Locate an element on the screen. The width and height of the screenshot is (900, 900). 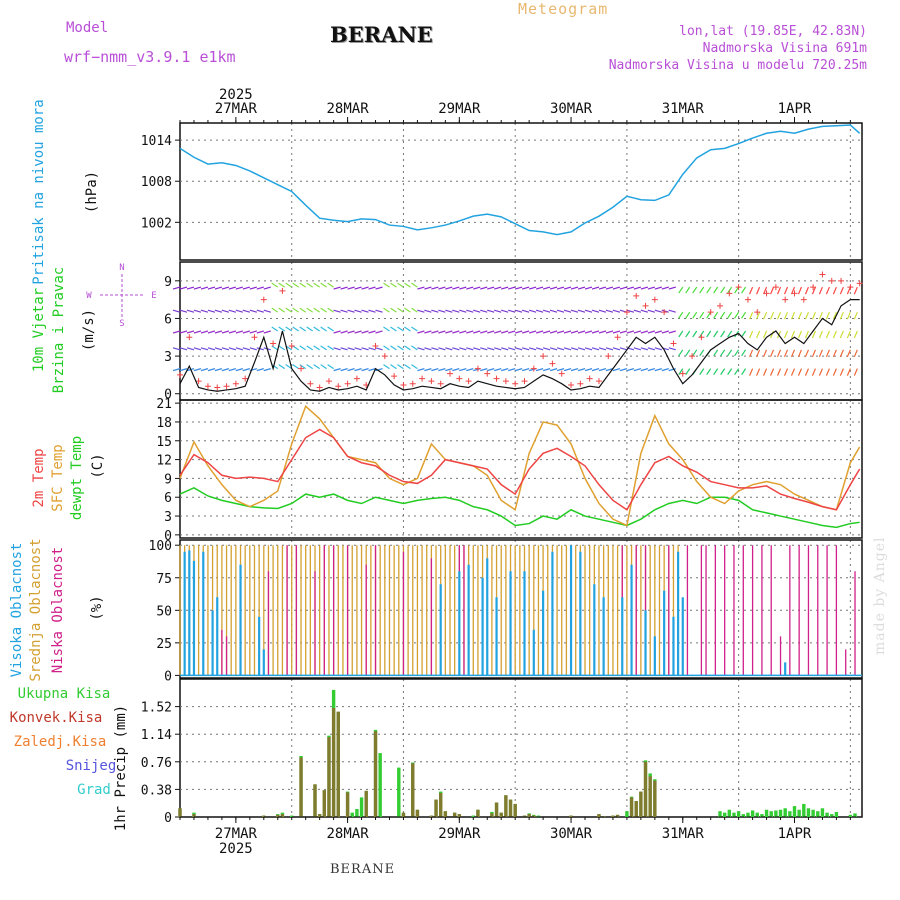
lonlat-label: lon,lat (19.85E, 42.83N) is located at coordinates (773, 31).